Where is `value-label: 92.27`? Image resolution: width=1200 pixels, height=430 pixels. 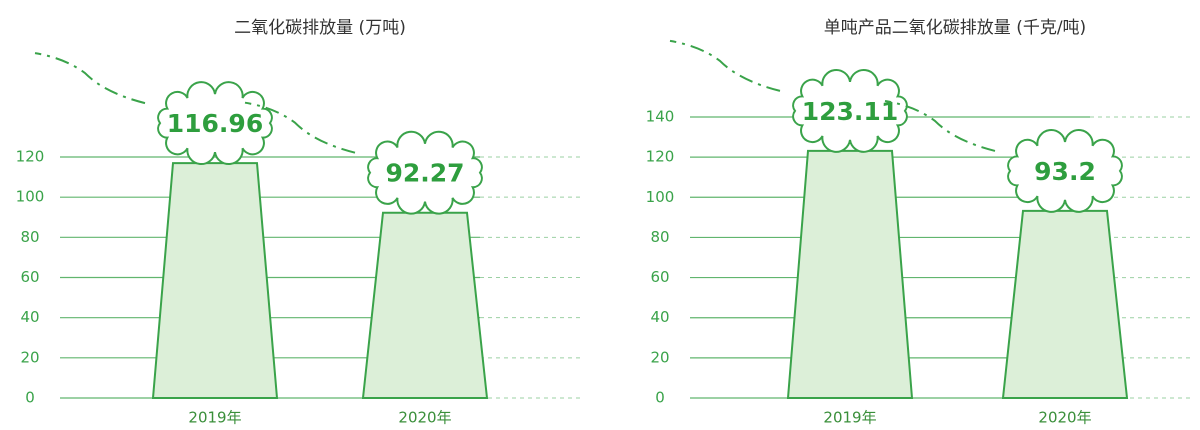 value-label: 92.27 is located at coordinates (424, 173).